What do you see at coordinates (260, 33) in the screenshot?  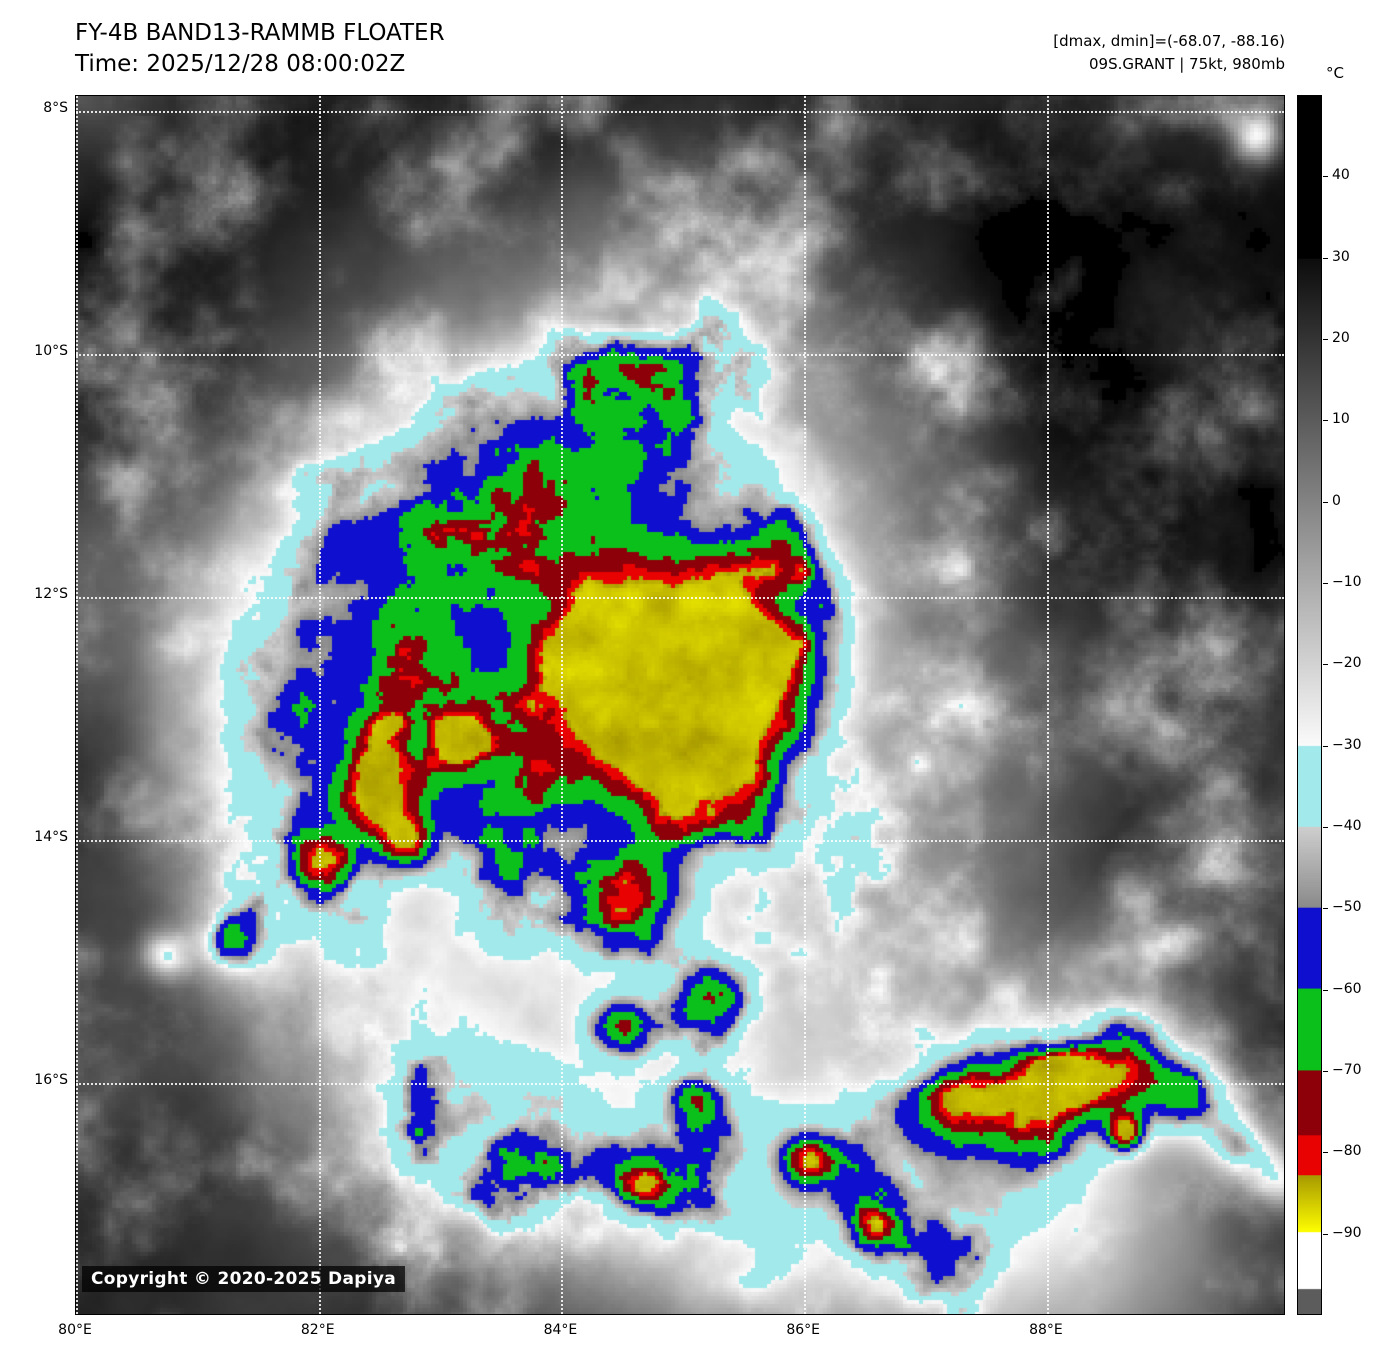 I see `page-title: FY-4B BAND13-RAMMB FLOATER` at bounding box center [260, 33].